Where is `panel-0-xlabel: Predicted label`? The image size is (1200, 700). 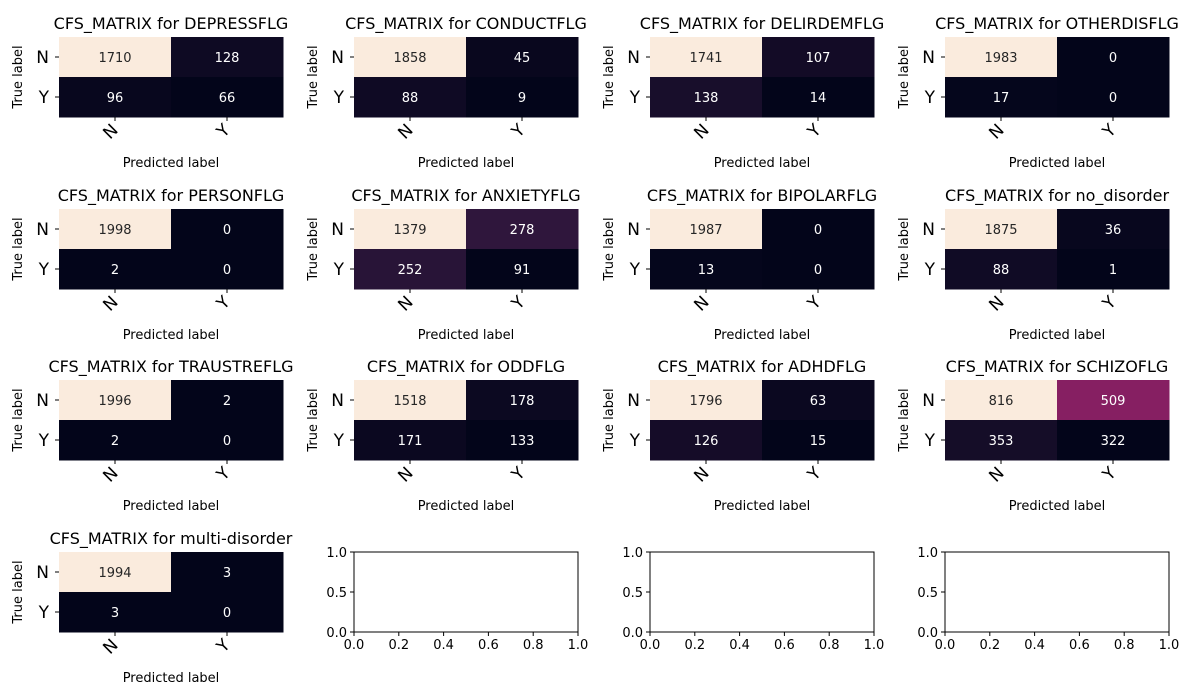 panel-0-xlabel: Predicted label is located at coordinates (171, 163).